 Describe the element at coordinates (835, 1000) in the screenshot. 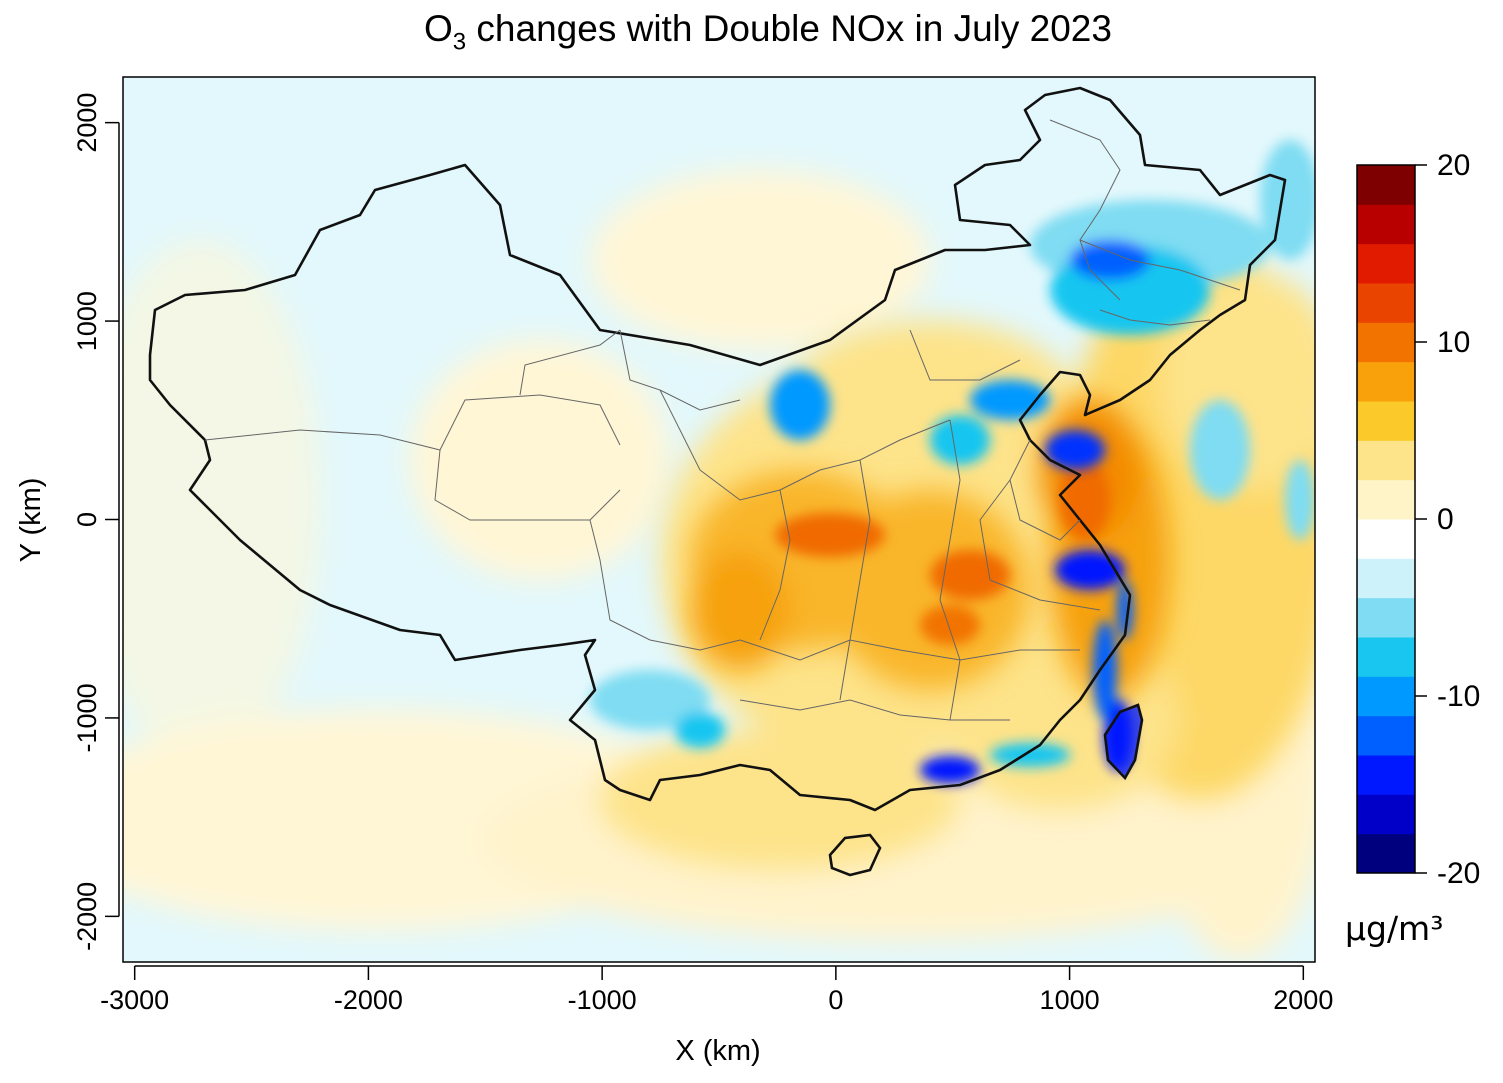

I see `x-tick-label: 0` at that location.